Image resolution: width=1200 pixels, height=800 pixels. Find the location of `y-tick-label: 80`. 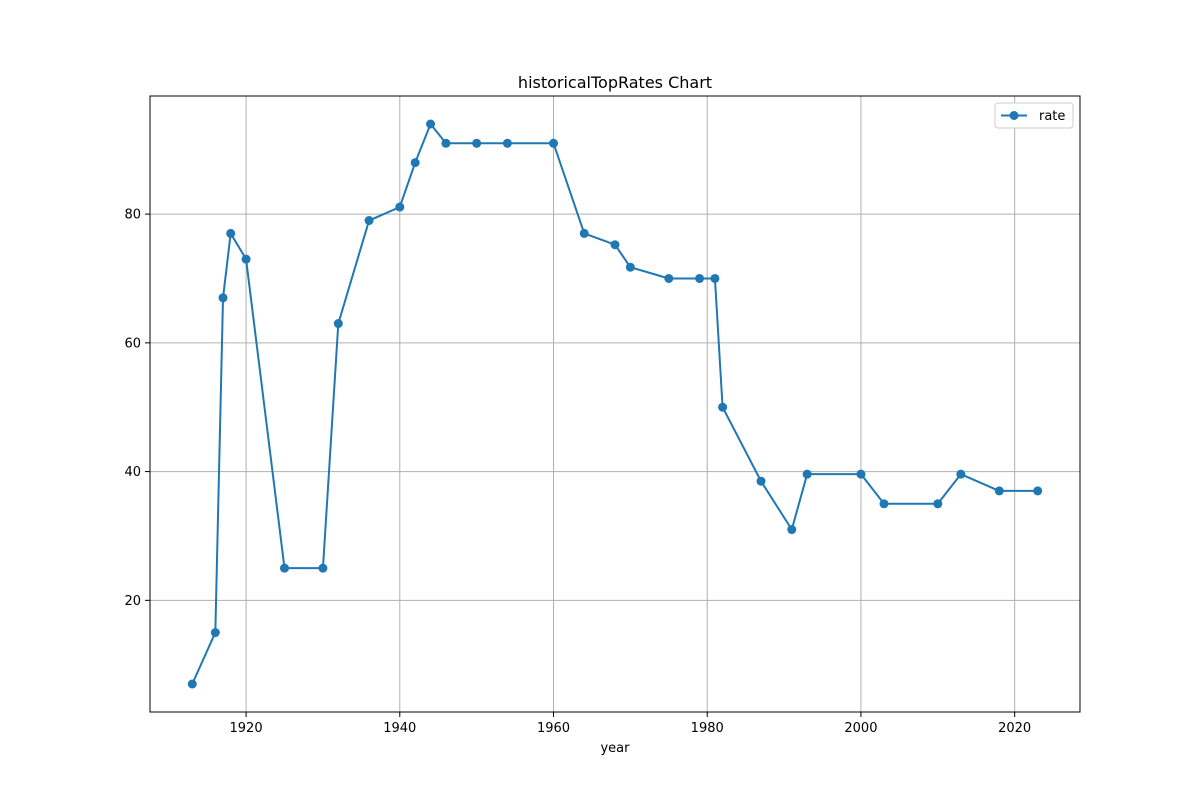

y-tick-label: 80 is located at coordinates (132, 215).